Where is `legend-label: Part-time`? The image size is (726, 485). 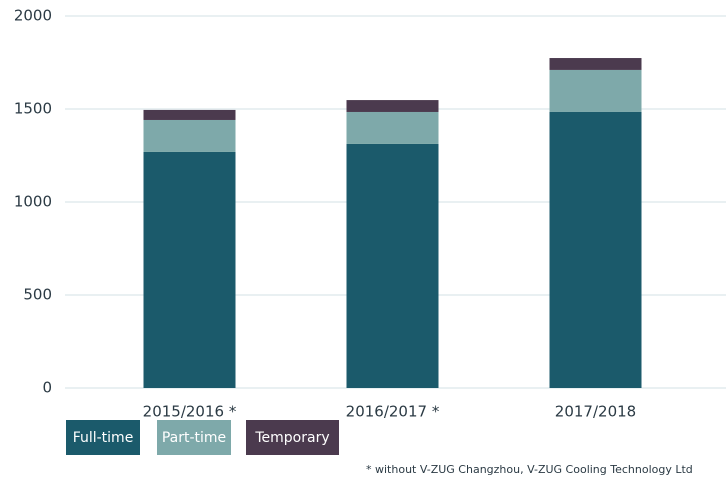
legend-label: Part-time is located at coordinates (194, 438).